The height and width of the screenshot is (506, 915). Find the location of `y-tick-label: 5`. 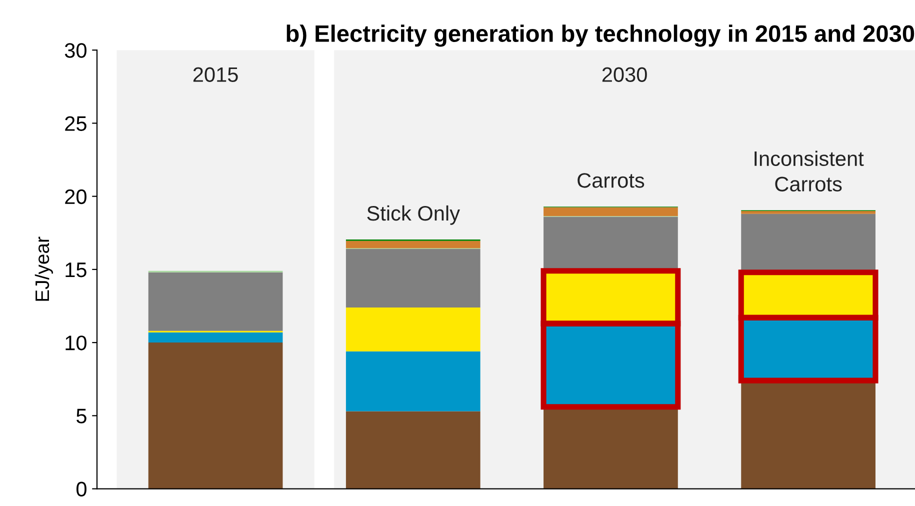

y-tick-label: 5 is located at coordinates (81, 416).